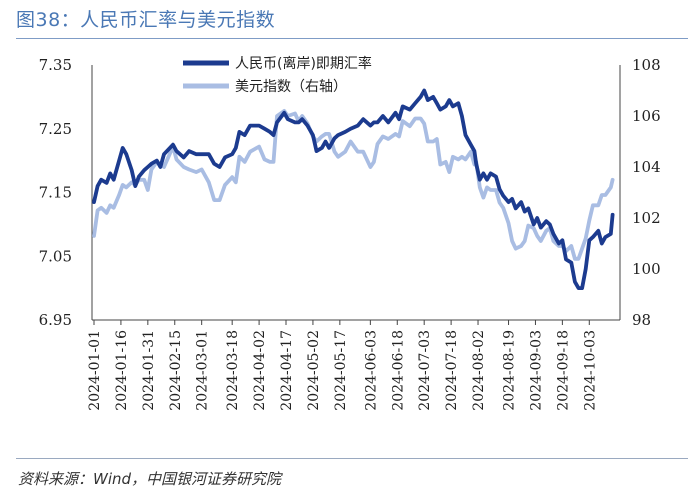  I want to click on right-tick-label: 98, so click(641, 320).